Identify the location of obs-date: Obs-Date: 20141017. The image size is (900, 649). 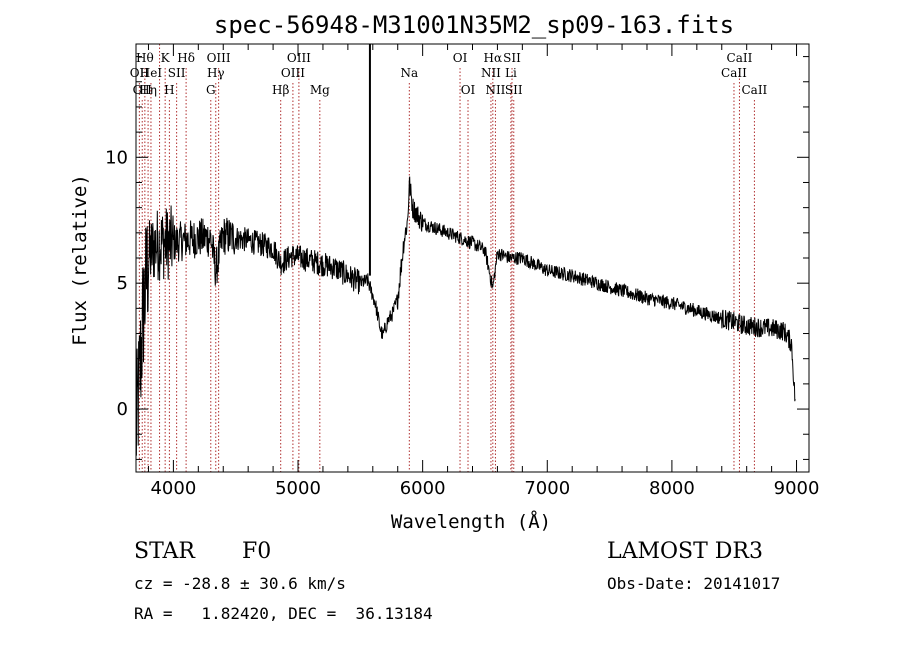
(694, 583).